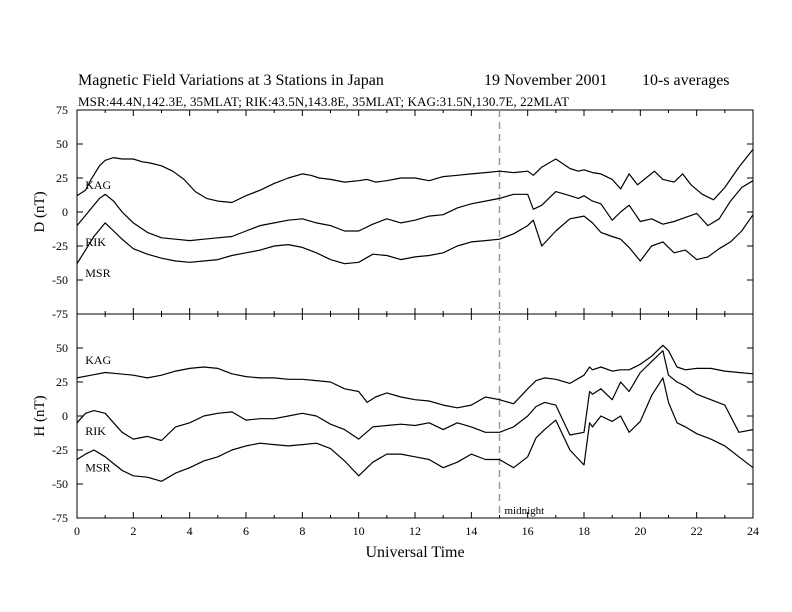 The width and height of the screenshot is (792, 612). I want to click on x-tick-label: 8, so click(302, 531).